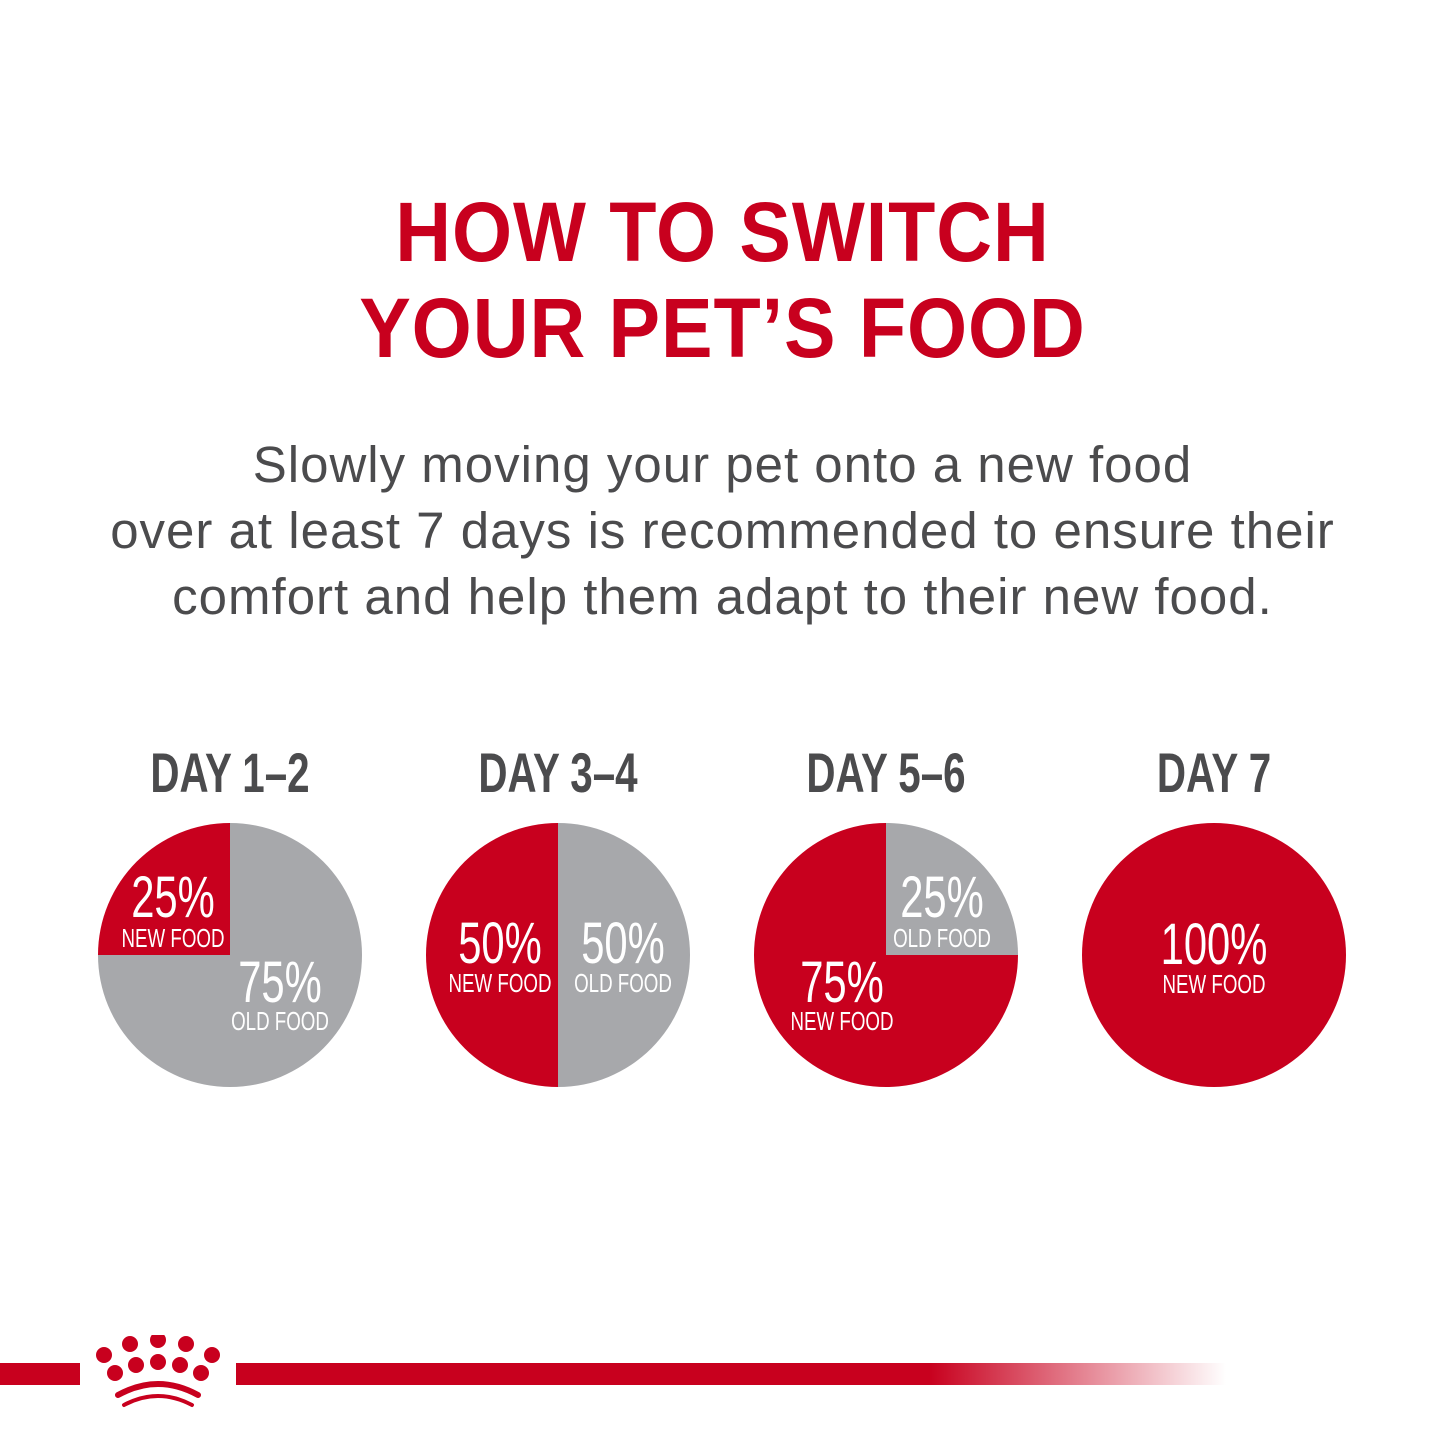 The width and height of the screenshot is (1445, 1445). What do you see at coordinates (230, 772) in the screenshot?
I see `day-label: DAY 1–2` at bounding box center [230, 772].